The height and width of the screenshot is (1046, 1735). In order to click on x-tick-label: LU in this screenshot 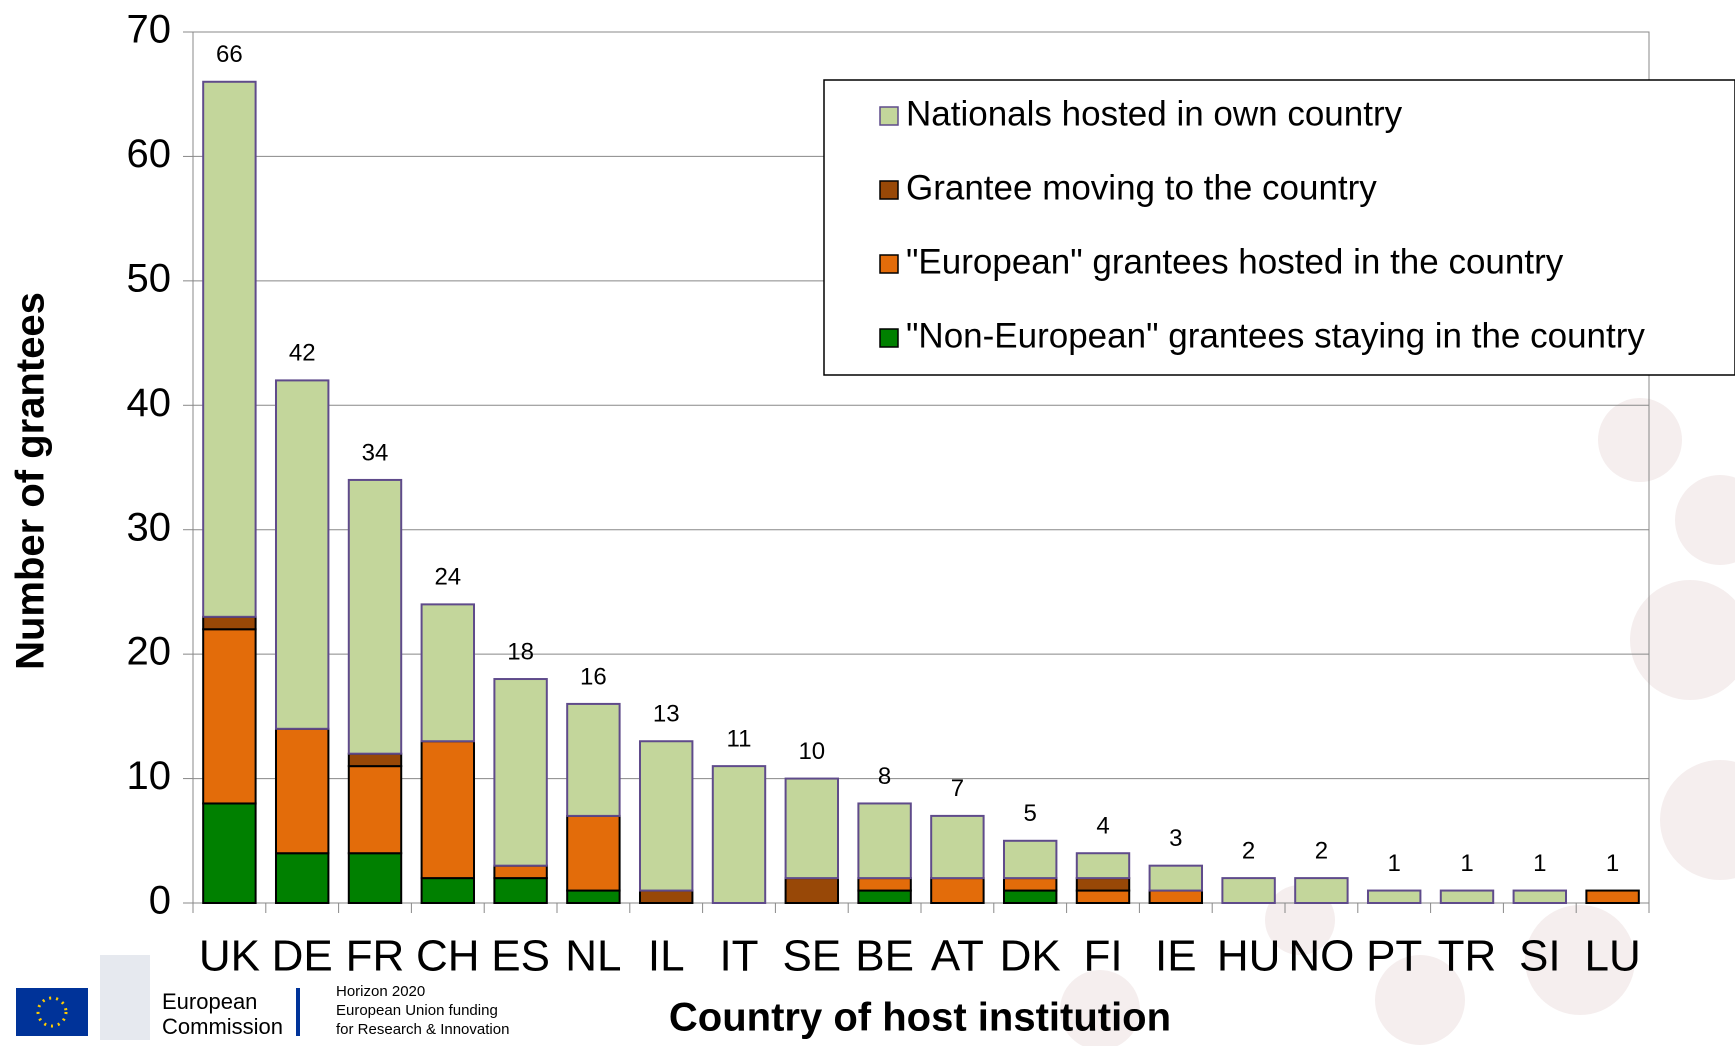, I will do `click(1612, 956)`.